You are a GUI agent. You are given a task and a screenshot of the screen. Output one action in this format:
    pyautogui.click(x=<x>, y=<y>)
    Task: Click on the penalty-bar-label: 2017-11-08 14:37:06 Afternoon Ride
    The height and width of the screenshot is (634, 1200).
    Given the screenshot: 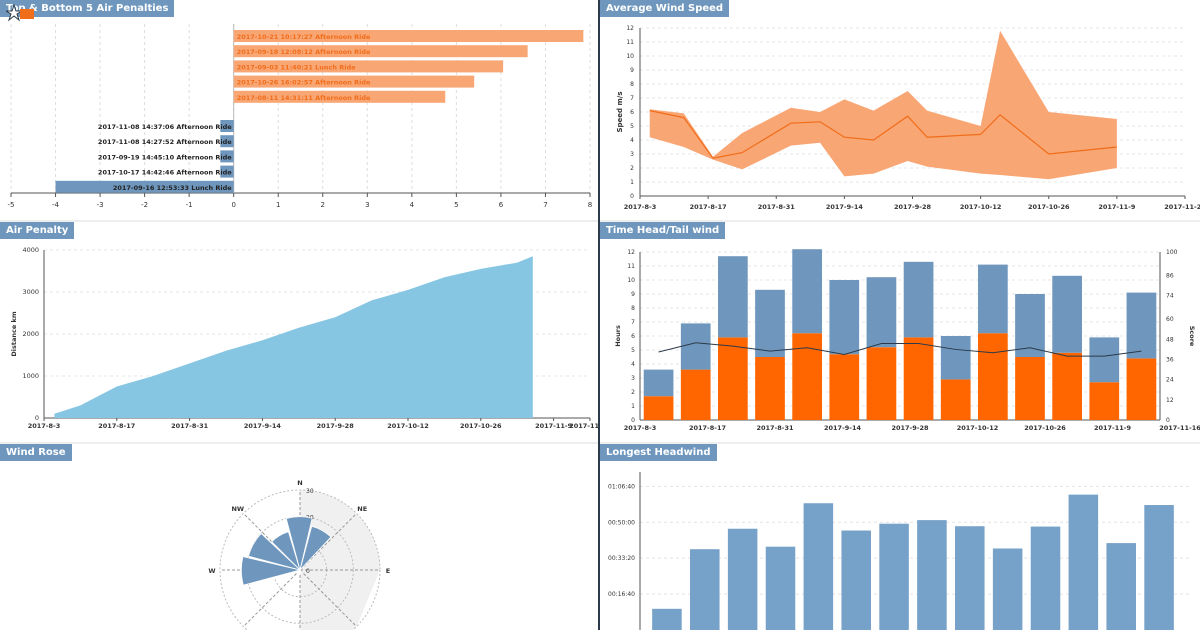 What is the action you would take?
    pyautogui.click(x=165, y=127)
    